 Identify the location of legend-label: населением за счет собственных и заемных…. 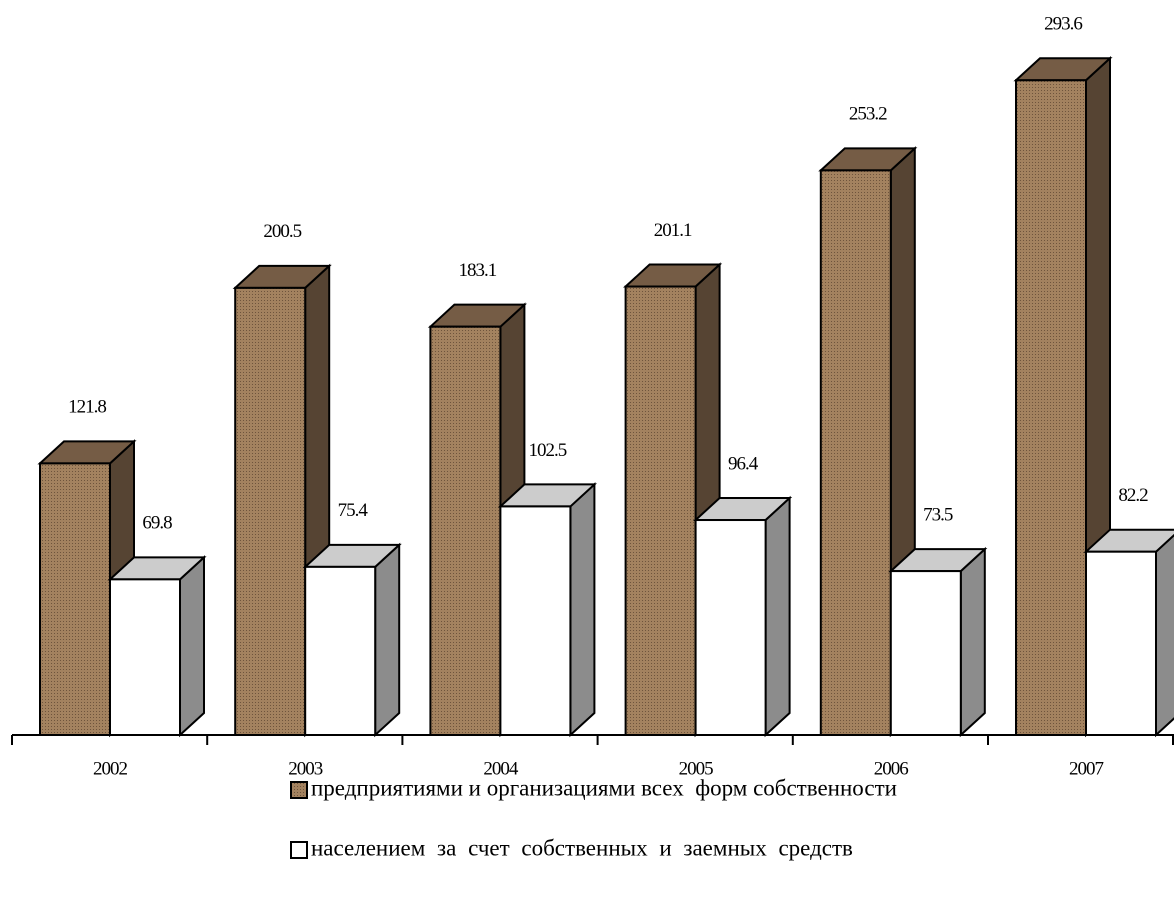
(582, 847).